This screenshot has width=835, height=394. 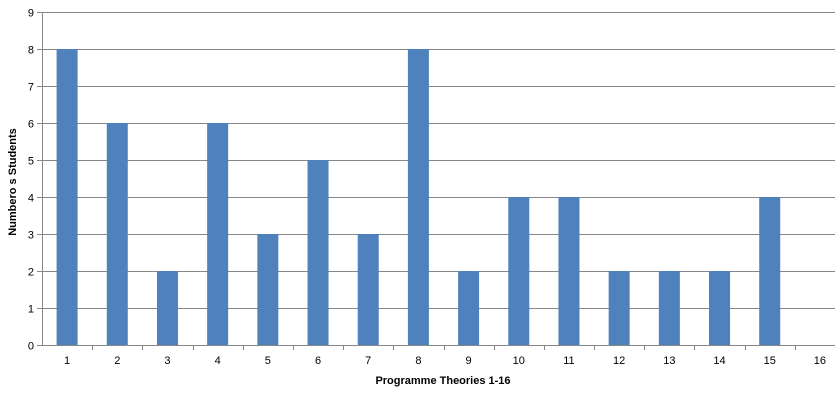 What do you see at coordinates (442, 381) in the screenshot?
I see `x-axis-title: Programme Theories 1-16` at bounding box center [442, 381].